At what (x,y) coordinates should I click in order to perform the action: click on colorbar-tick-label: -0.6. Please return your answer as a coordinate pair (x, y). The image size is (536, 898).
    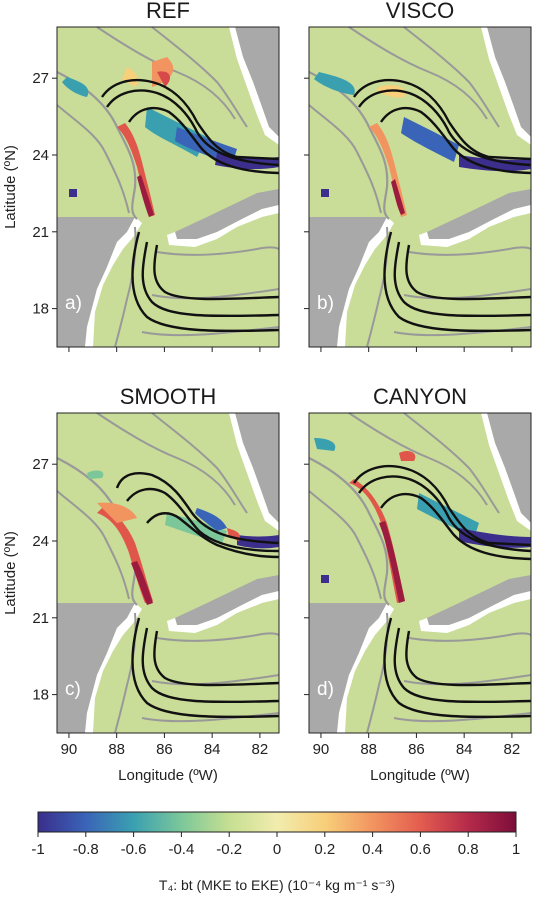
    Looking at the image, I should click on (134, 849).